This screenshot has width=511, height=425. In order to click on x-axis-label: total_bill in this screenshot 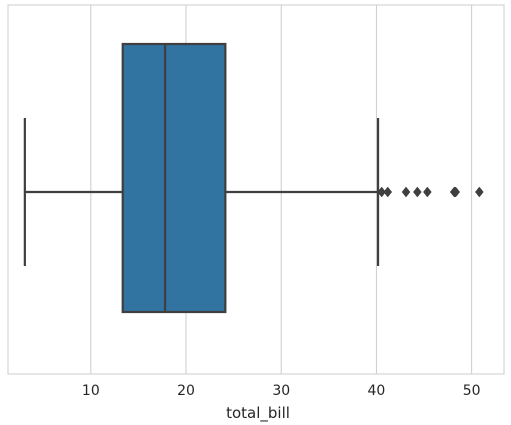, I will do `click(258, 413)`.